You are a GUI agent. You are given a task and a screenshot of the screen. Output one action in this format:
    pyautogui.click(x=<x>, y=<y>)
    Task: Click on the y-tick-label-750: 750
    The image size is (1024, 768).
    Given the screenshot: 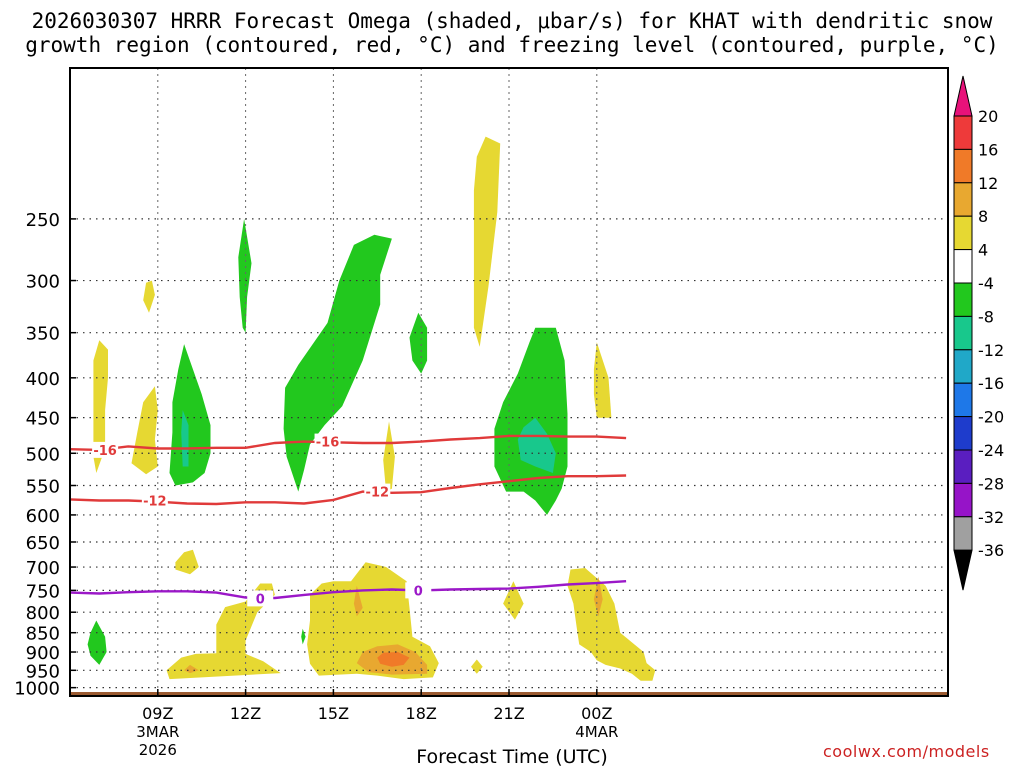 What is the action you would take?
    pyautogui.click(x=43, y=591)
    